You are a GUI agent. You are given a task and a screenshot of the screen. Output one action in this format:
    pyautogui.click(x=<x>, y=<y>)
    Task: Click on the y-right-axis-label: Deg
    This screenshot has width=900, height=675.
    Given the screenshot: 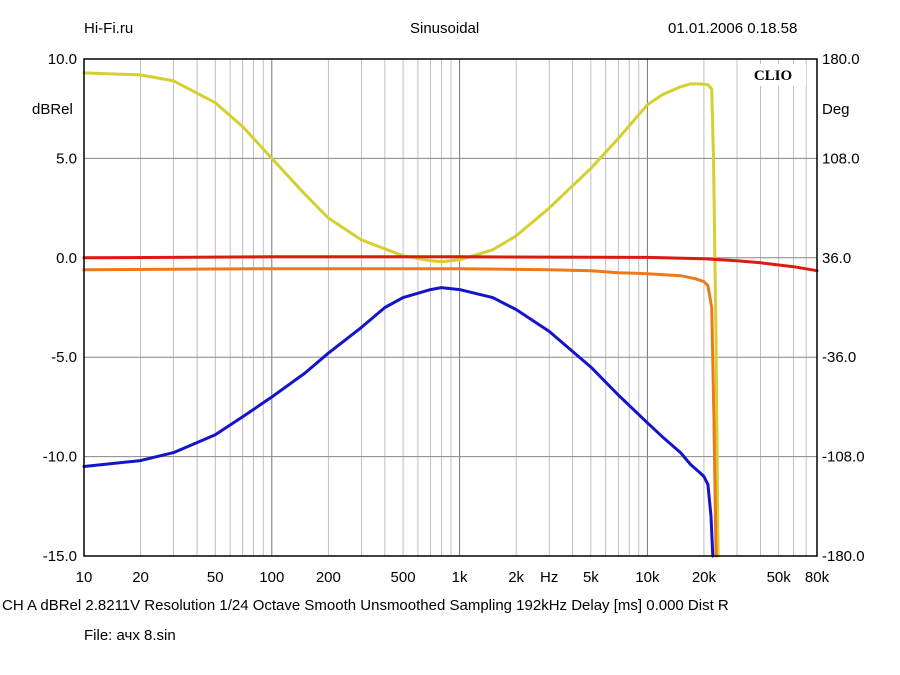 What is the action you would take?
    pyautogui.click(x=836, y=109)
    